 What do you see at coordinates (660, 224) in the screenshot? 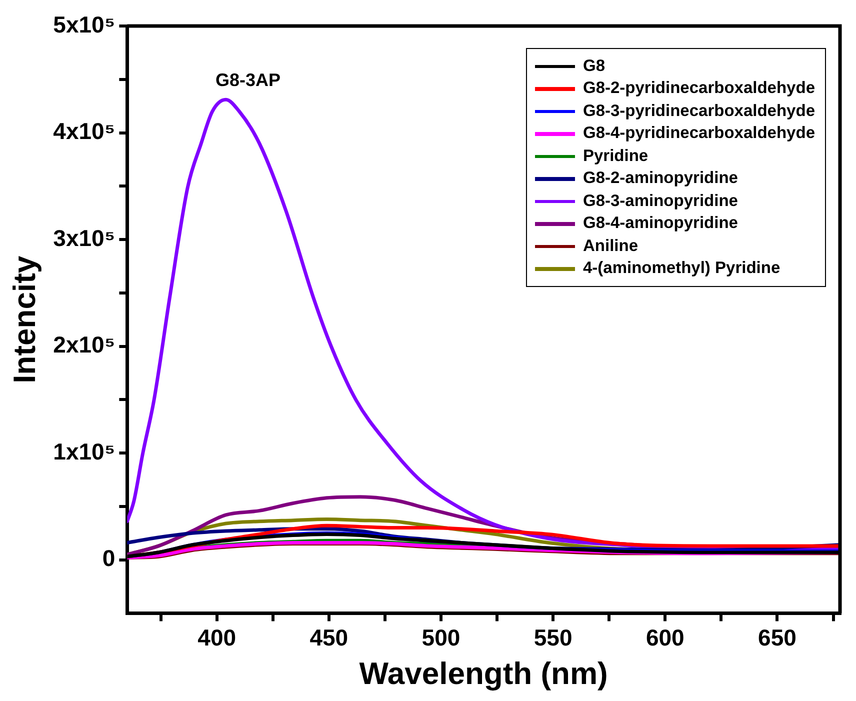
I see `legend-label: G8-4-aminopyridine` at bounding box center [660, 224].